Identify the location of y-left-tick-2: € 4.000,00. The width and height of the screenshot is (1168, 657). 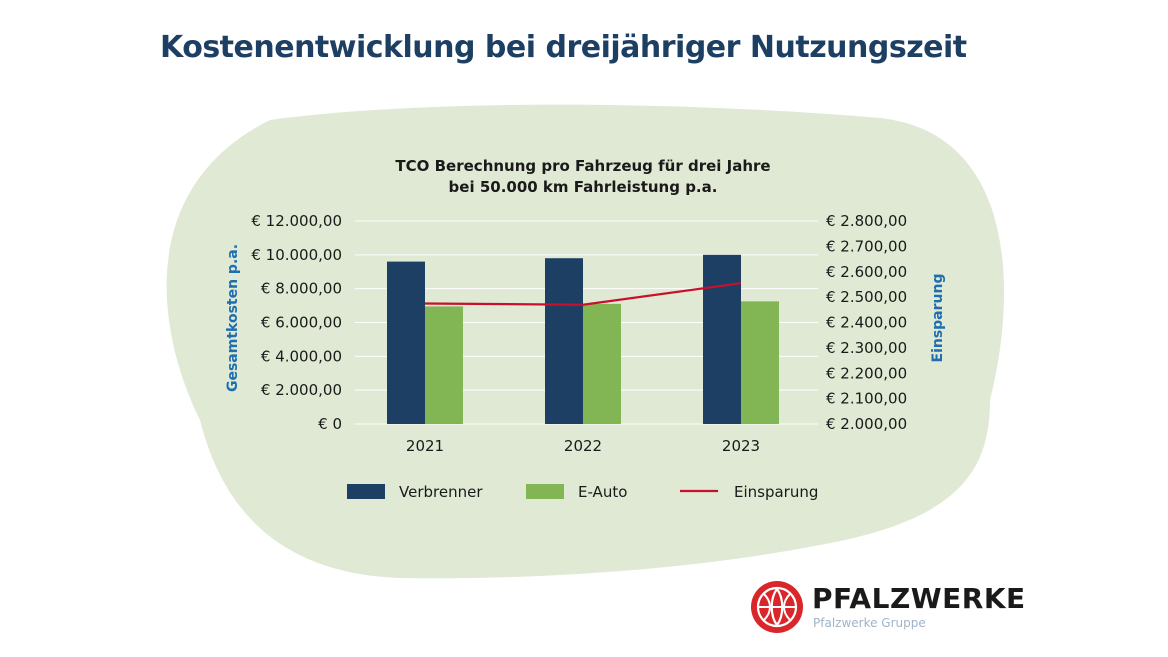
(301, 356).